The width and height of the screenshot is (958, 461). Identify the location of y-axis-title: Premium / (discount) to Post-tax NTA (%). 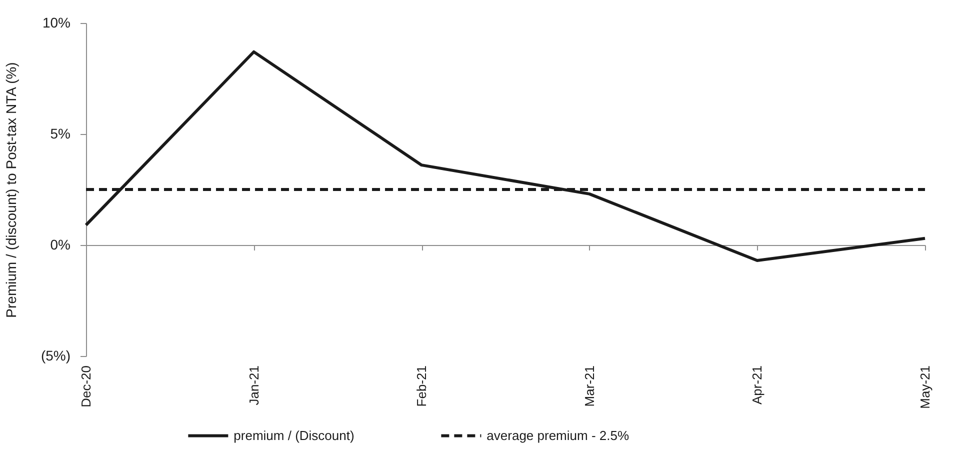
(10, 190).